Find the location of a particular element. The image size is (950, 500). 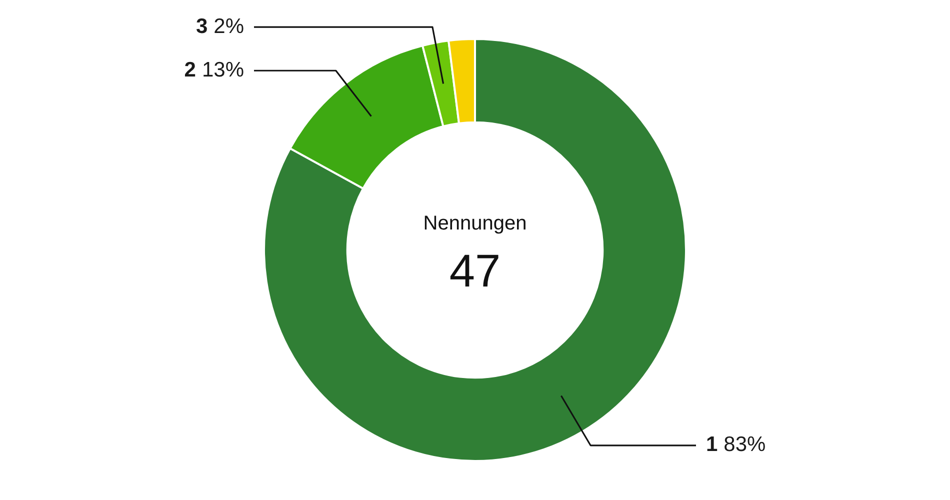

data-label: 13% is located at coordinates (223, 70).